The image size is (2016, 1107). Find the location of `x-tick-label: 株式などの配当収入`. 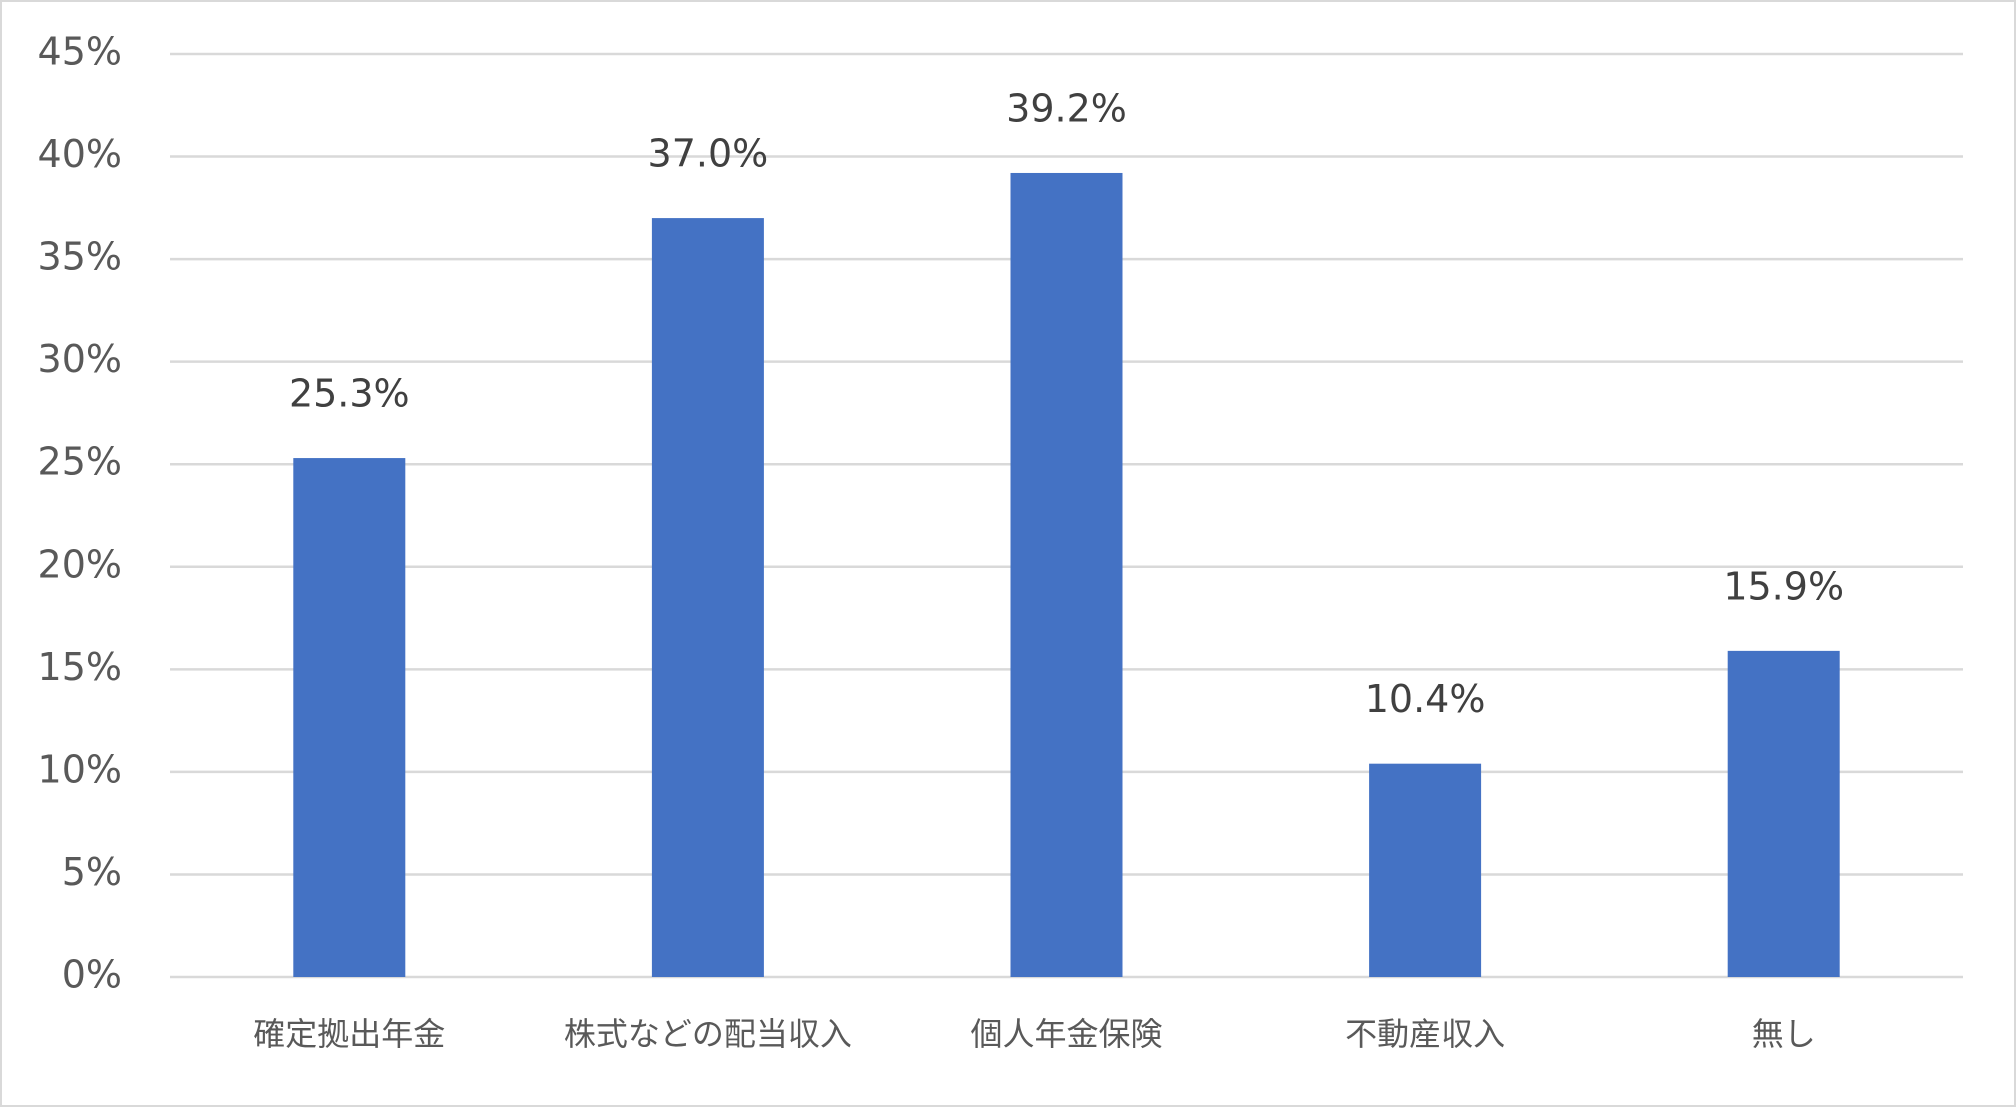

x-tick-label: 株式などの配当収入 is located at coordinates (708, 1034).